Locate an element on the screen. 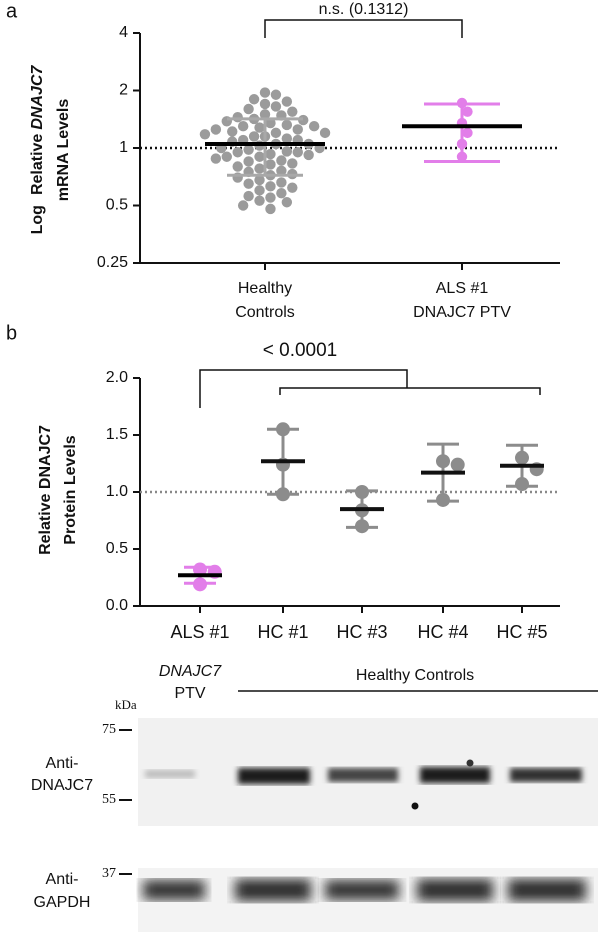 Image resolution: width=600 pixels, height=939 pixels. y-axis-label: mRNA Levels is located at coordinates (63, 150).